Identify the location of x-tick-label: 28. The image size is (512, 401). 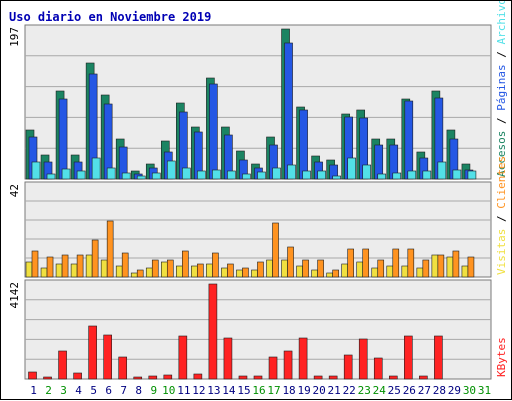
(439, 390).